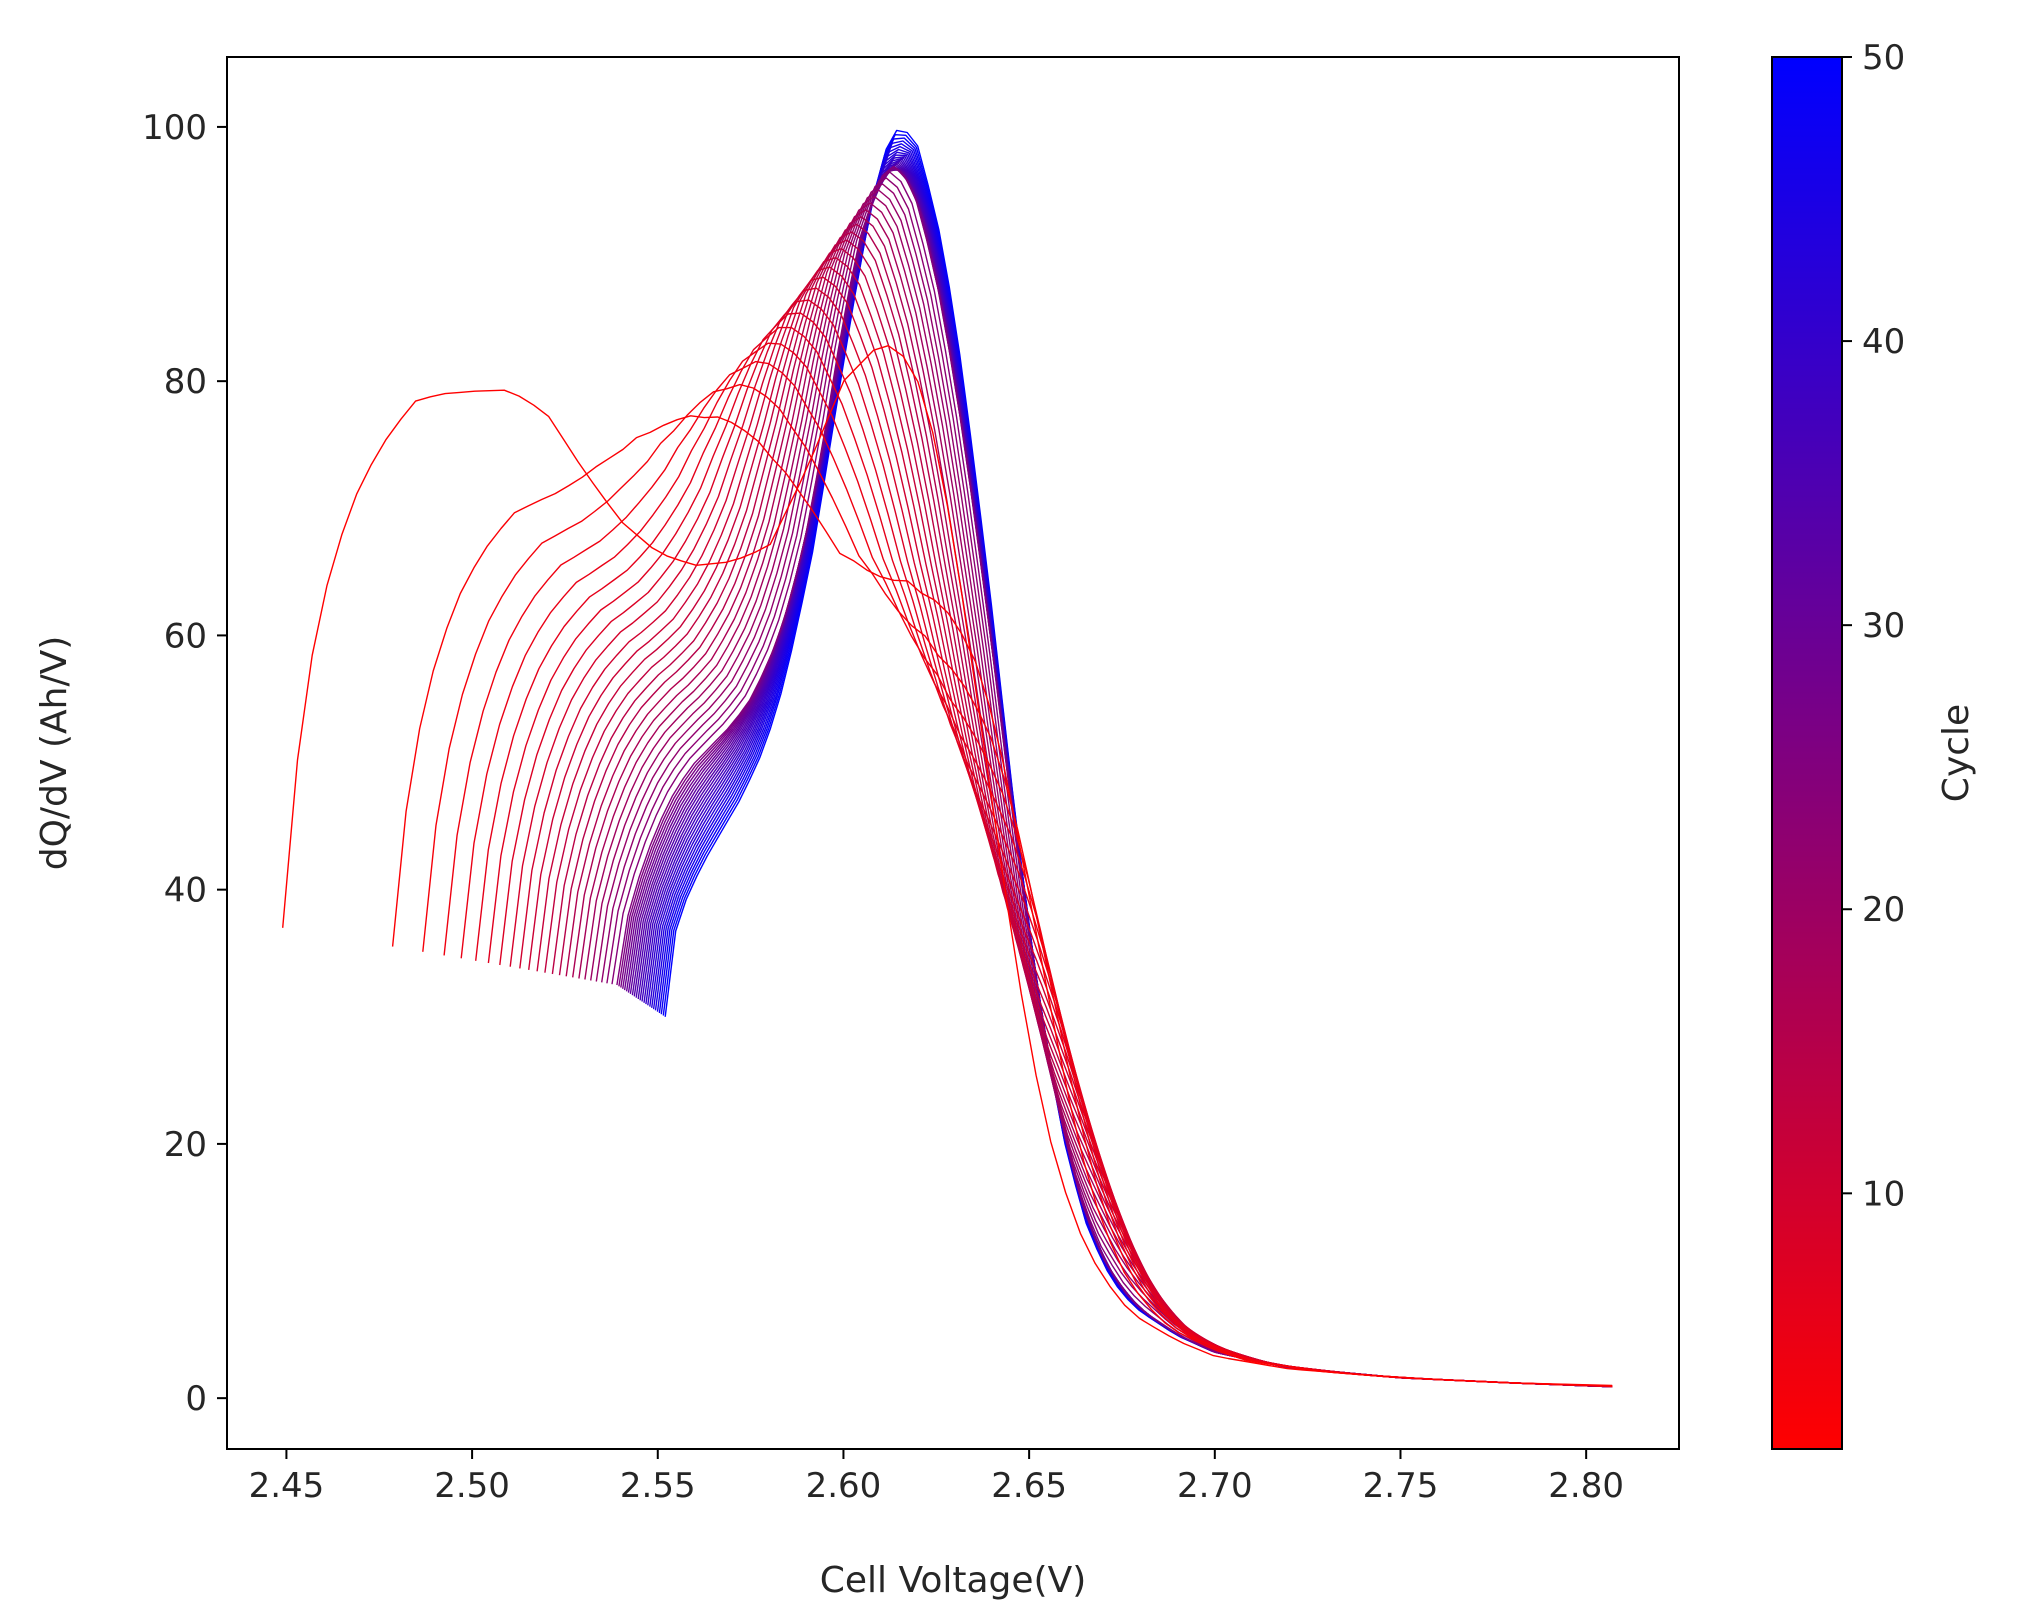 This screenshot has height=1616, width=2020. I want to click on colorbar-tick-label: 10, so click(1883, 1194).